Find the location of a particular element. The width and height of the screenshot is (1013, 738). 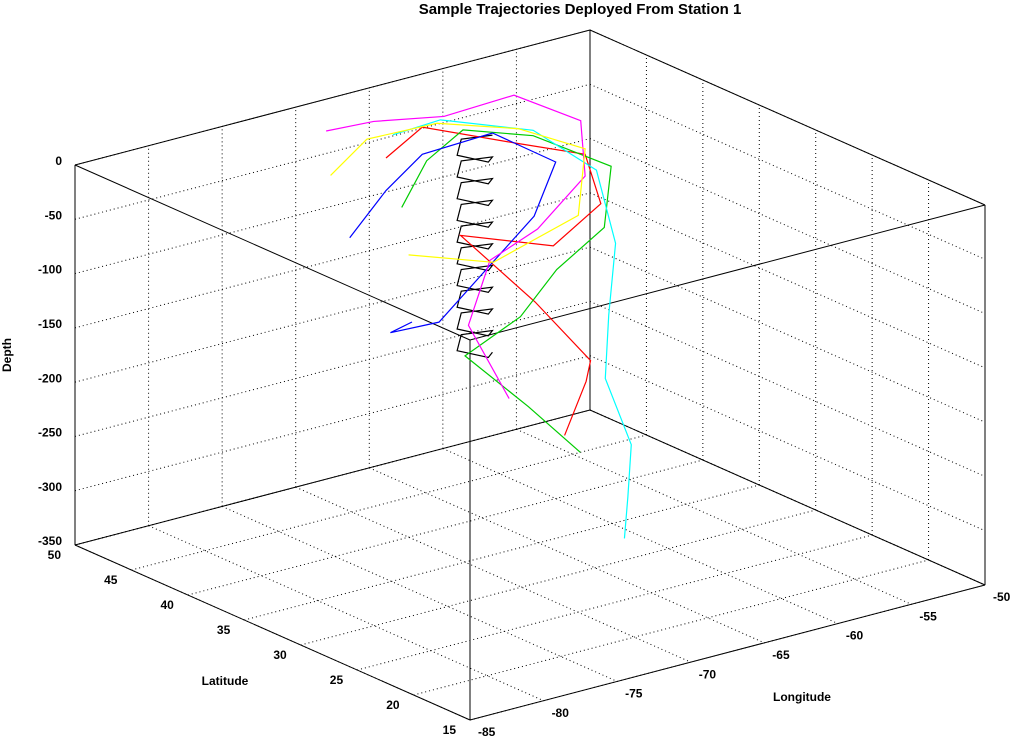

y-tick-label: 25 is located at coordinates (337, 680).